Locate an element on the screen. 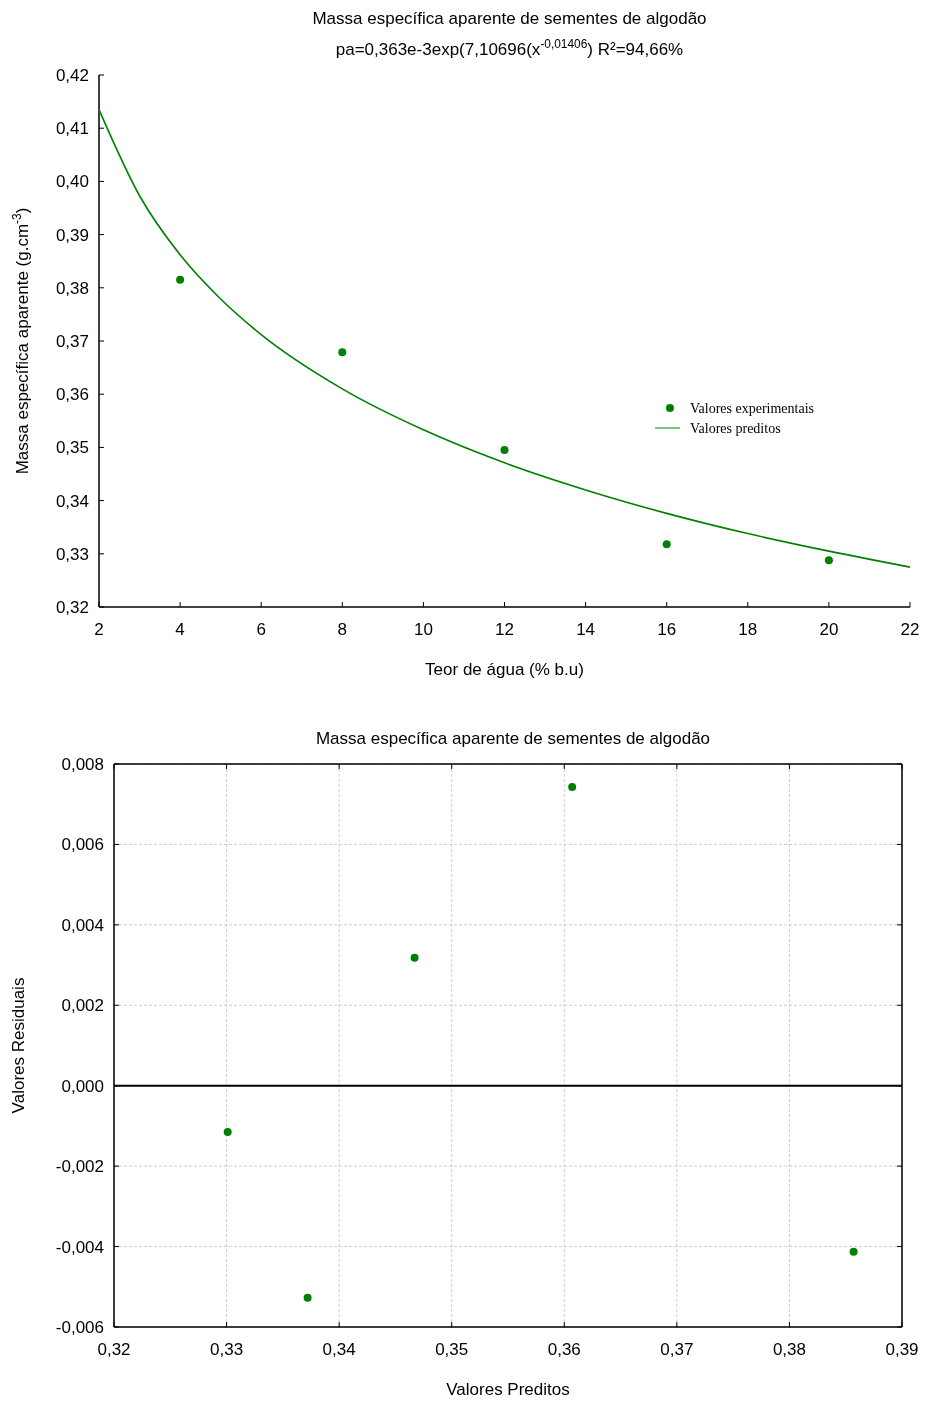 The width and height of the screenshot is (925, 1402). x-tick-label: 0,38 is located at coordinates (789, 1349).